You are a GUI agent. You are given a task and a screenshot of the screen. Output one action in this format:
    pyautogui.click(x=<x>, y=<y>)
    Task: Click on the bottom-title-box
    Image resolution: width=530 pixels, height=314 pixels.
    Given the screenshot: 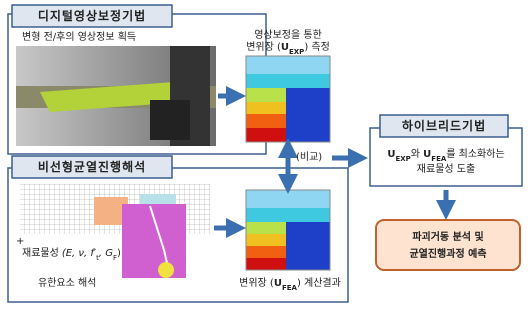 What is the action you would take?
    pyautogui.click(x=92, y=167)
    